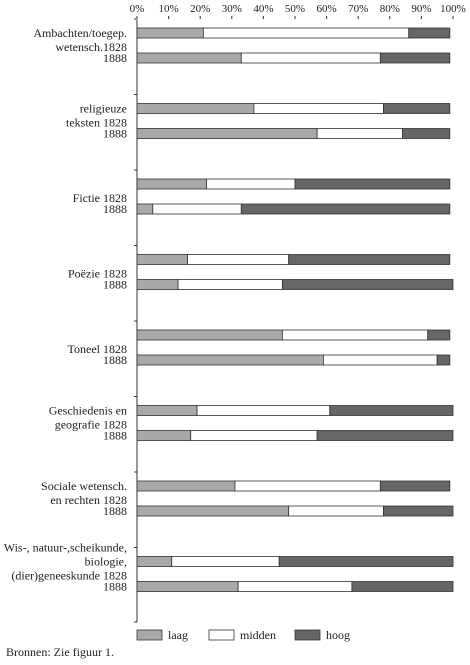  Describe the element at coordinates (178, 635) in the screenshot. I see `legend-label-laag: laag` at that location.